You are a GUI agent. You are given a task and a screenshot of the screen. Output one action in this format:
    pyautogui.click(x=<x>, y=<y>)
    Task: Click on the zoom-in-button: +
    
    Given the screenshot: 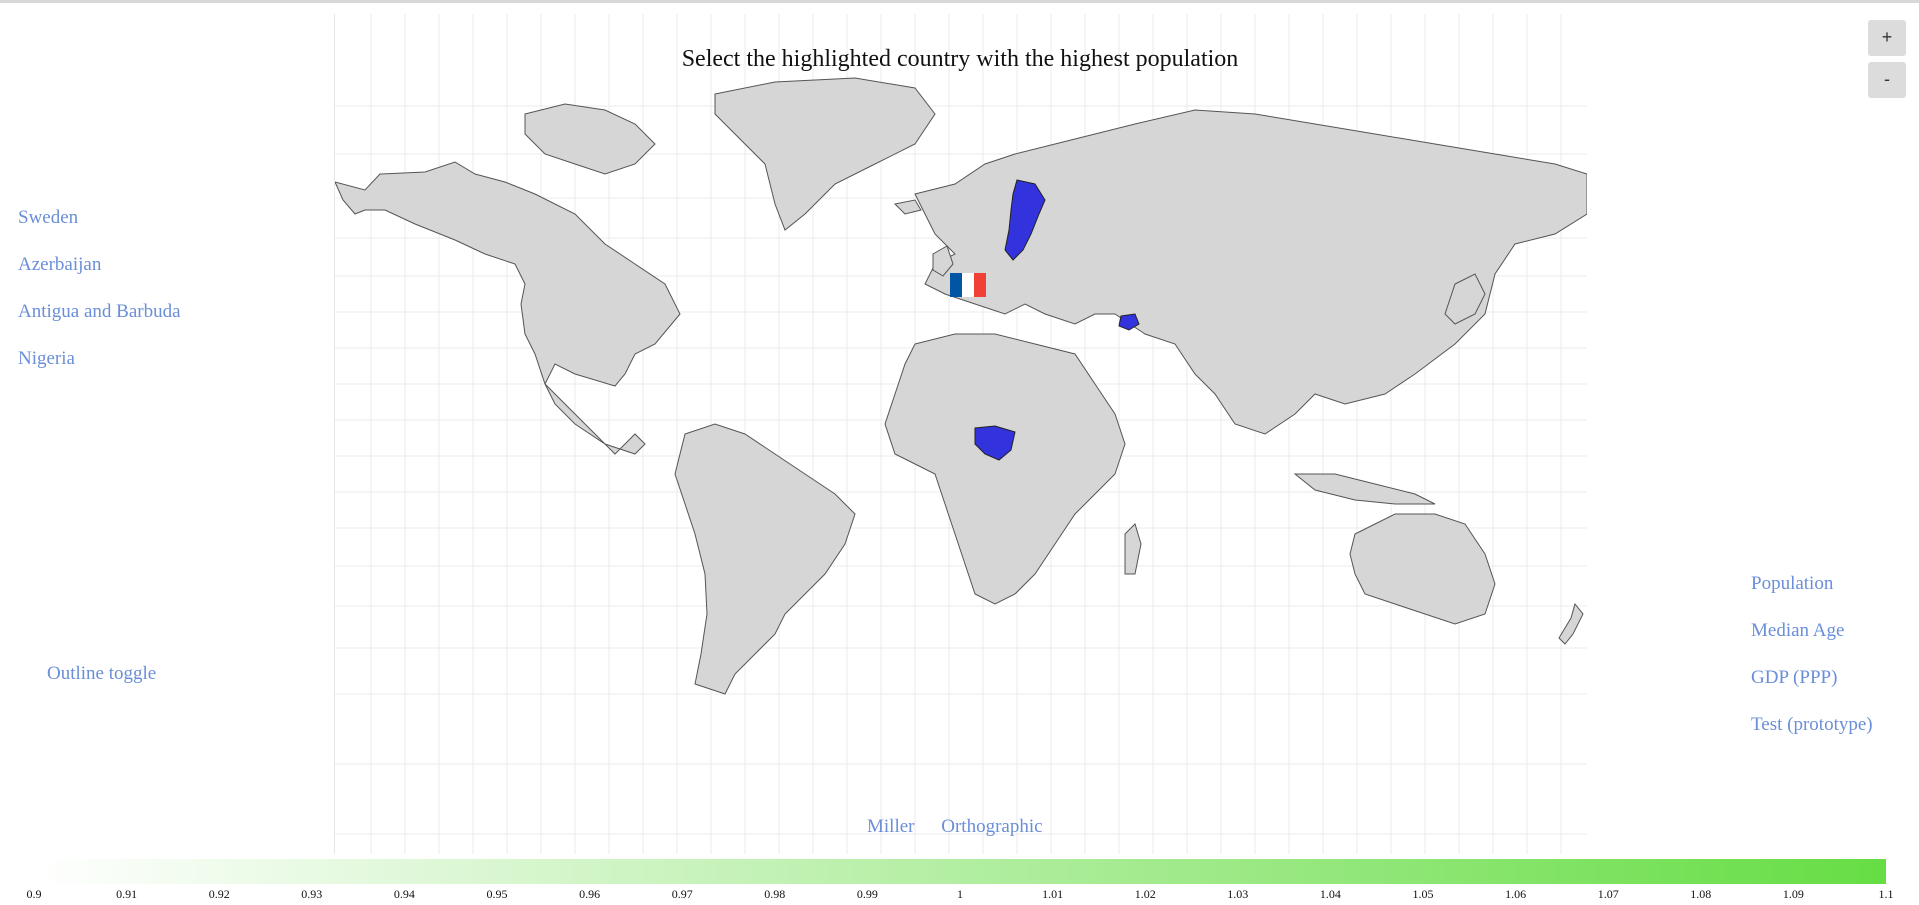 What is the action you would take?
    pyautogui.click(x=1887, y=38)
    